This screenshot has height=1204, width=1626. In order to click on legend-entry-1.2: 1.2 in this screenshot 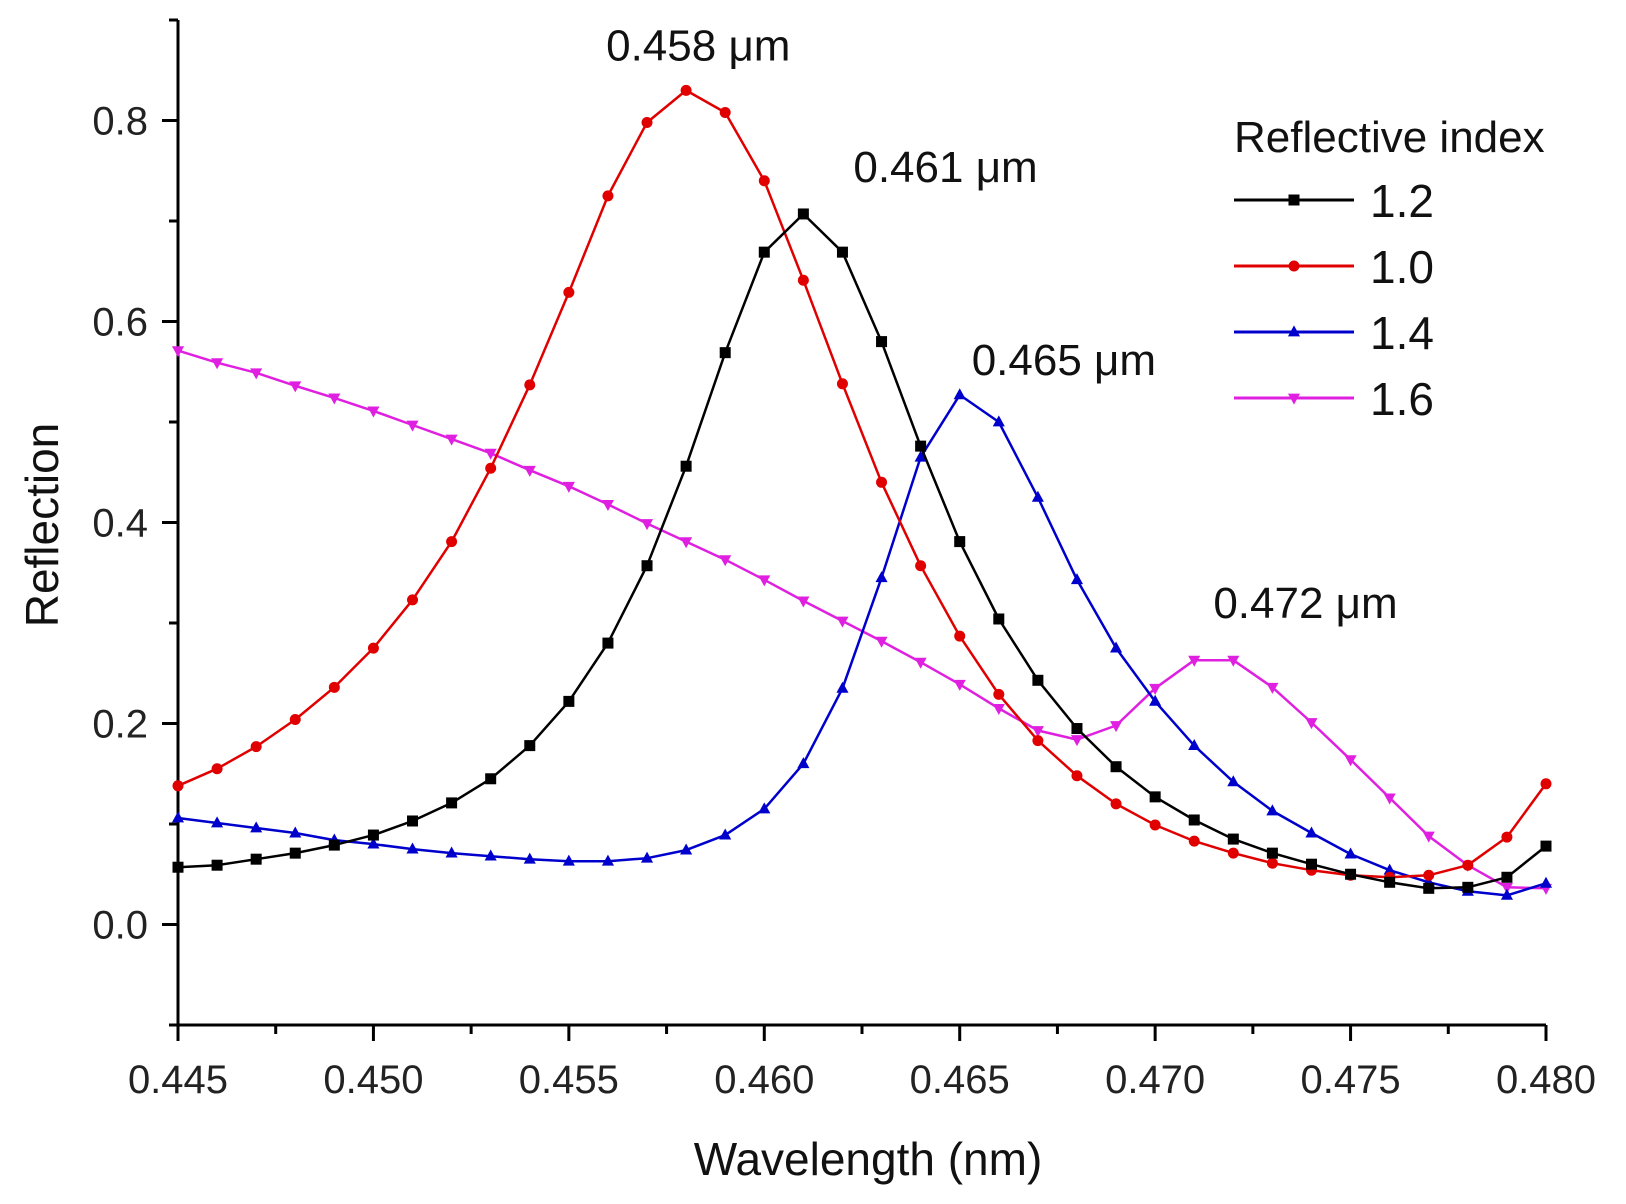, I will do `click(1334, 201)`.